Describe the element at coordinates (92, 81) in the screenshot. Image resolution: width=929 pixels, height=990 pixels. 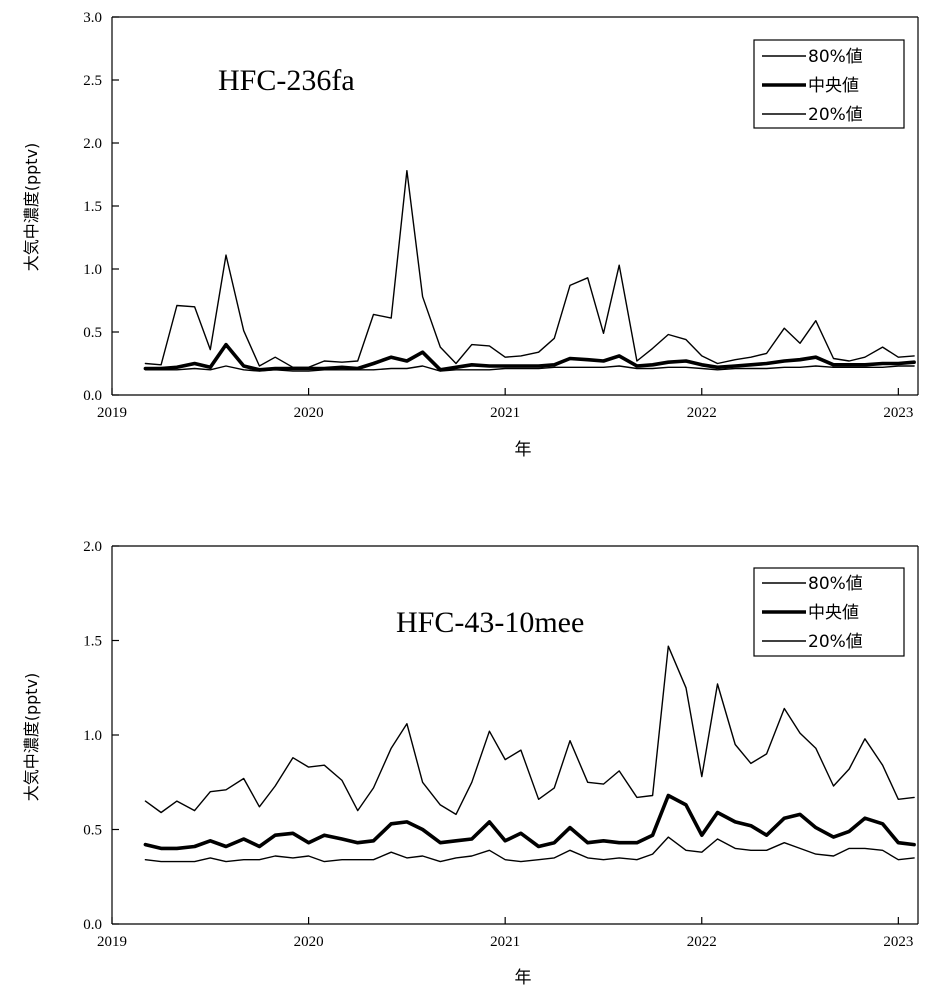
I see `y-tick-label: 2.5` at that location.